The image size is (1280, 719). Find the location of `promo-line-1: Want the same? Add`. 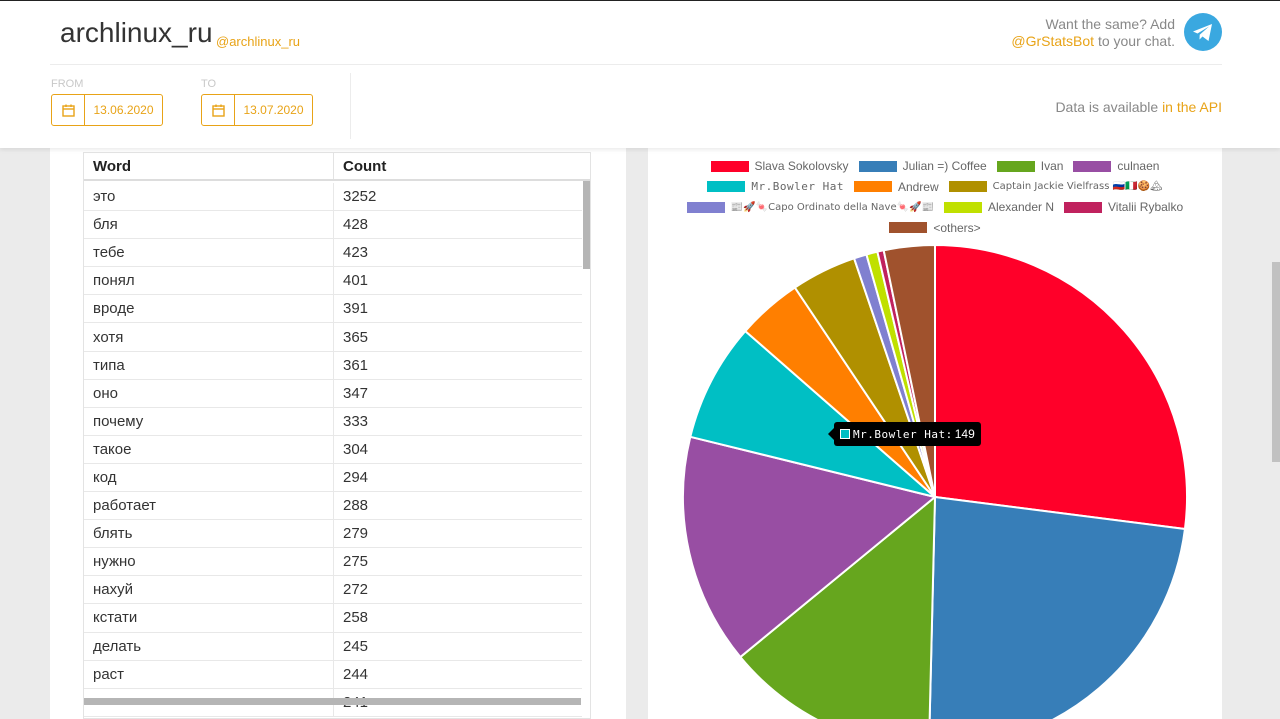

promo-line-1: Want the same? Add is located at coordinates (1110, 24).